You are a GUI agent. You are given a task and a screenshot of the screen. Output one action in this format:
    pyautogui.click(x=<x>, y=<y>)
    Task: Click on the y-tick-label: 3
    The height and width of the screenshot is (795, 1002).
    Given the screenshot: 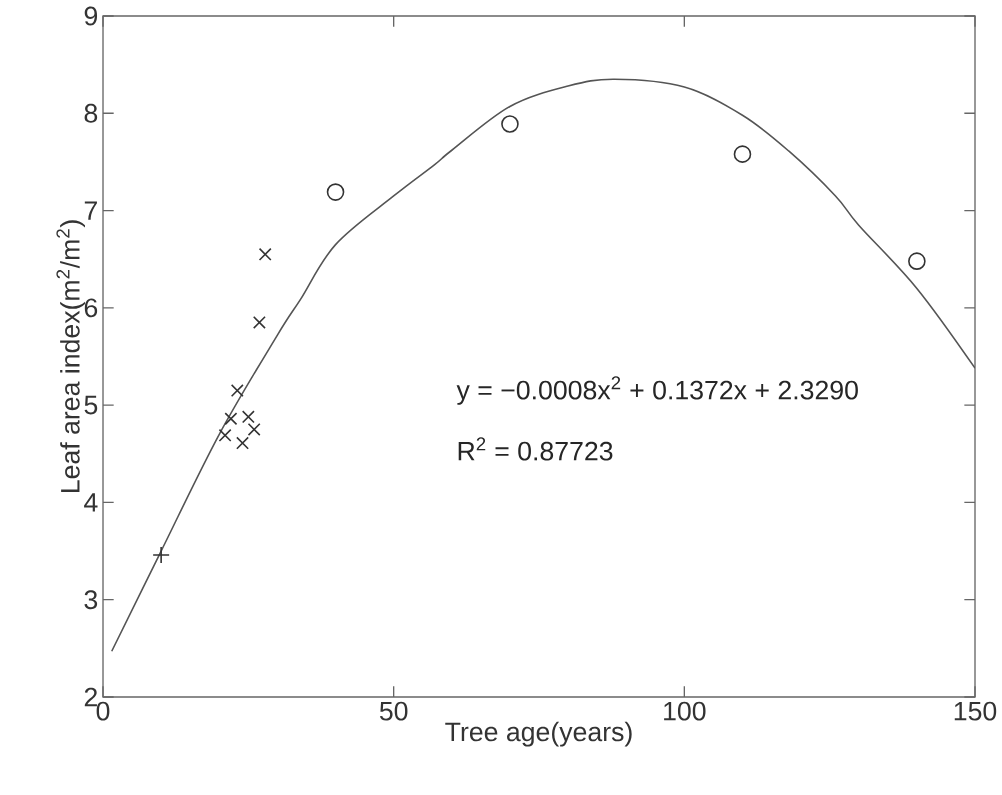 What is the action you would take?
    pyautogui.click(x=91, y=600)
    